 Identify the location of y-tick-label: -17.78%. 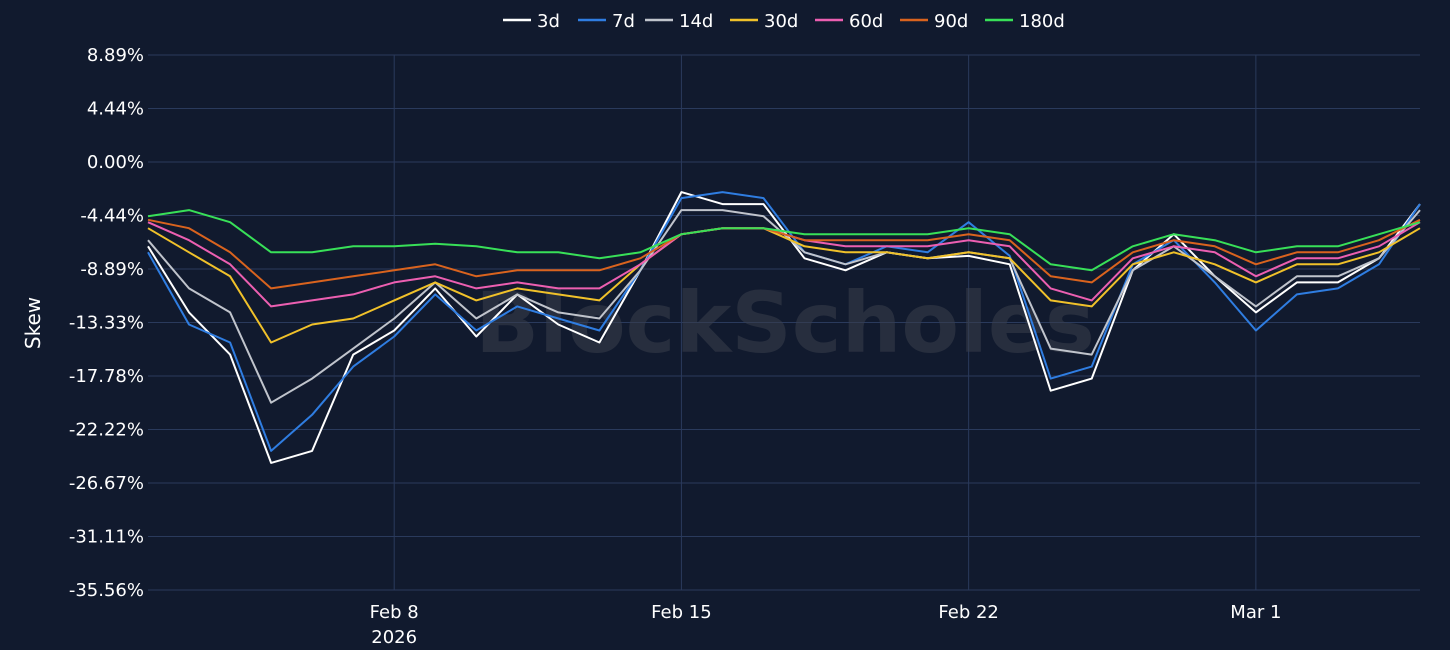
(106, 376).